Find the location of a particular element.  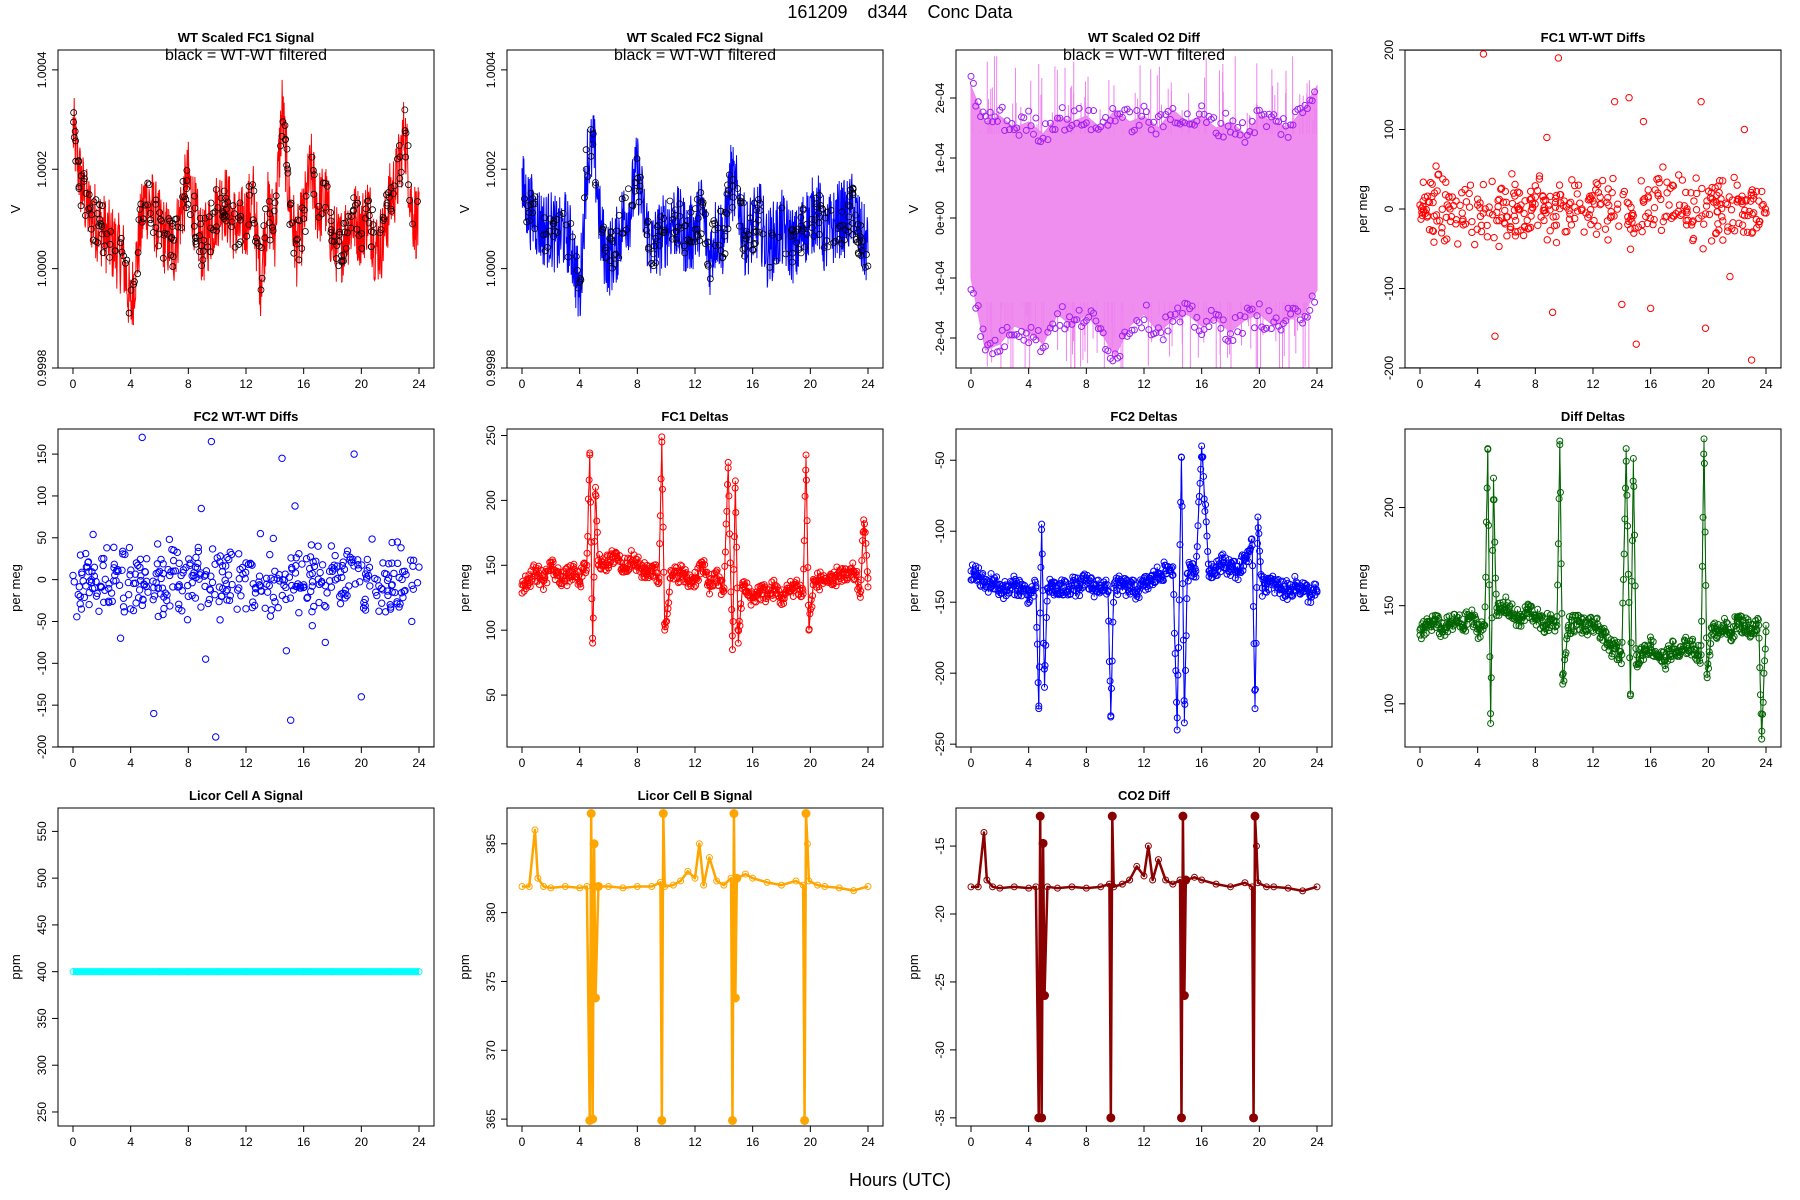

x-tick-label: 16 is located at coordinates (1651, 384).